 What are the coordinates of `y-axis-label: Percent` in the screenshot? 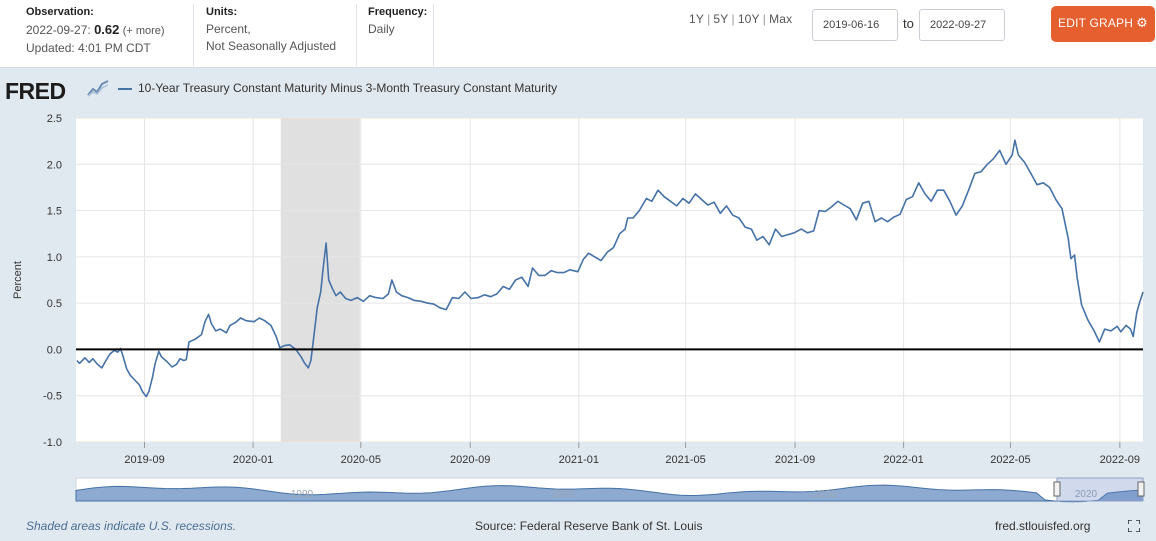 It's located at (18, 280).